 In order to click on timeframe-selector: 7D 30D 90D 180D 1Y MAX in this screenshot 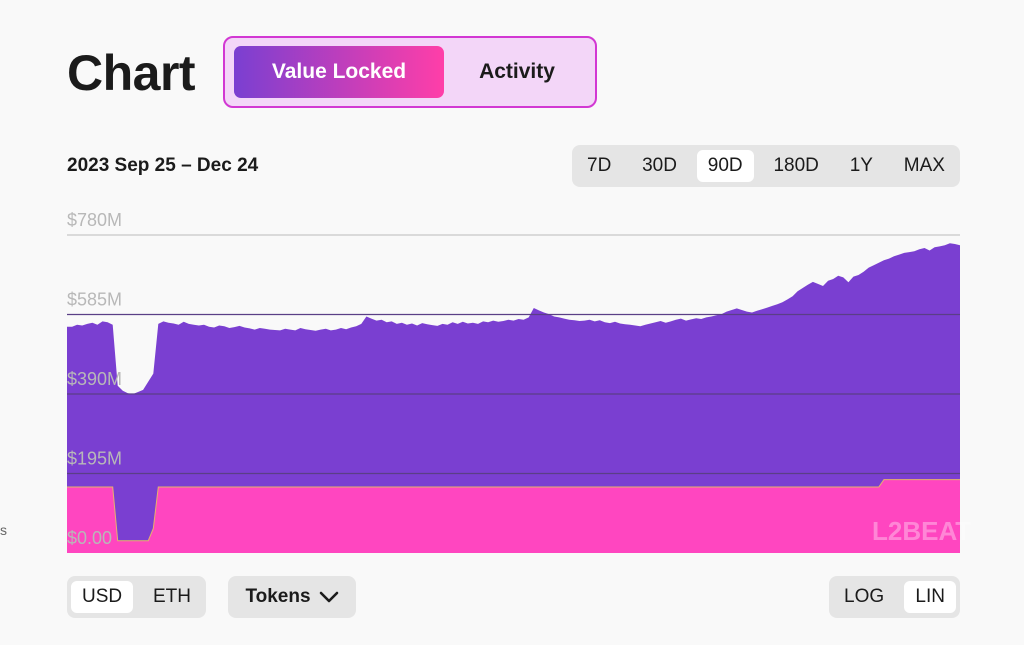, I will do `click(766, 166)`.